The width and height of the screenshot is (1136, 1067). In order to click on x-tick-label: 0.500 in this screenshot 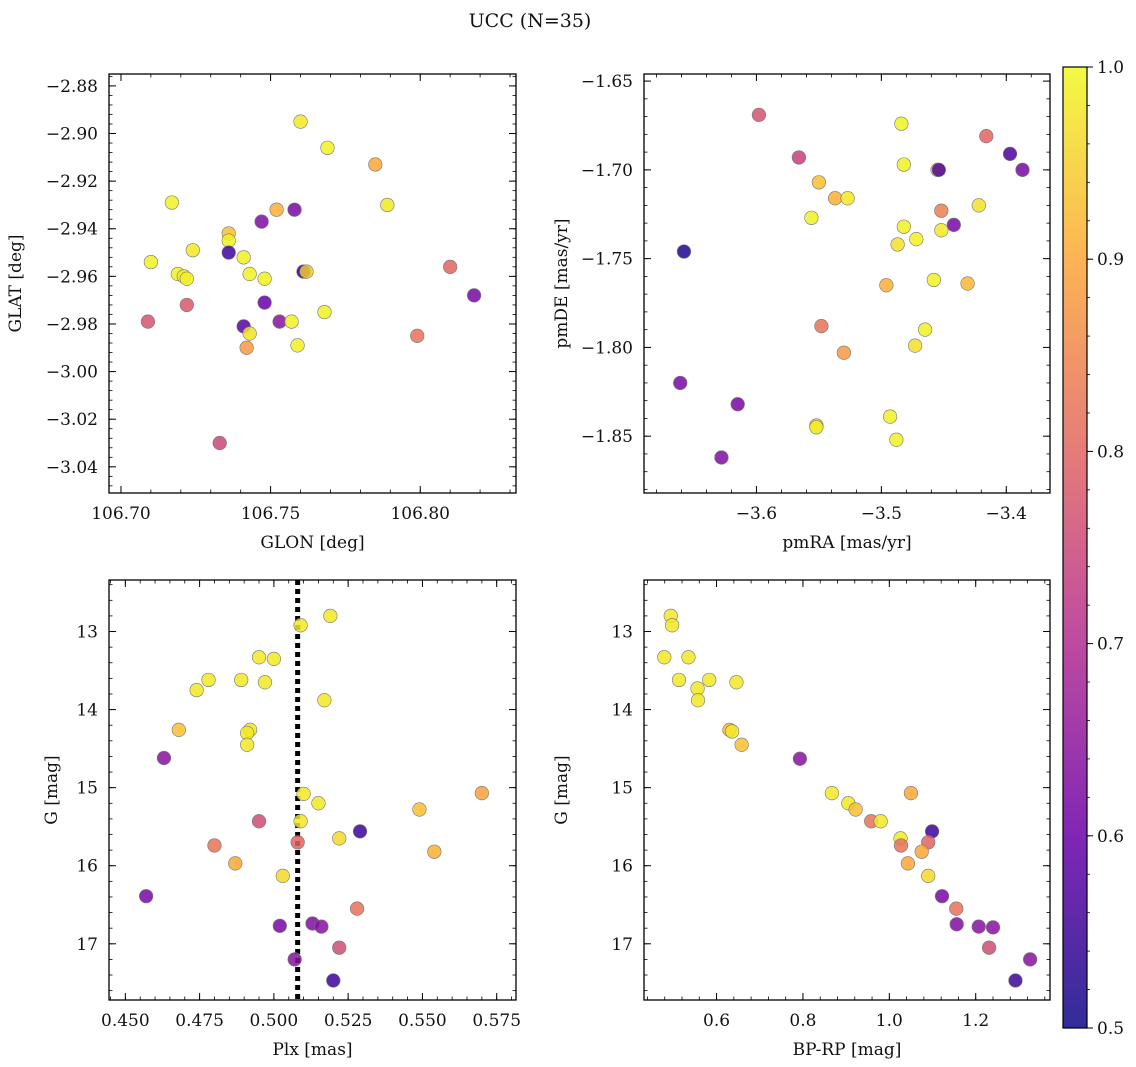, I will do `click(274, 1021)`.